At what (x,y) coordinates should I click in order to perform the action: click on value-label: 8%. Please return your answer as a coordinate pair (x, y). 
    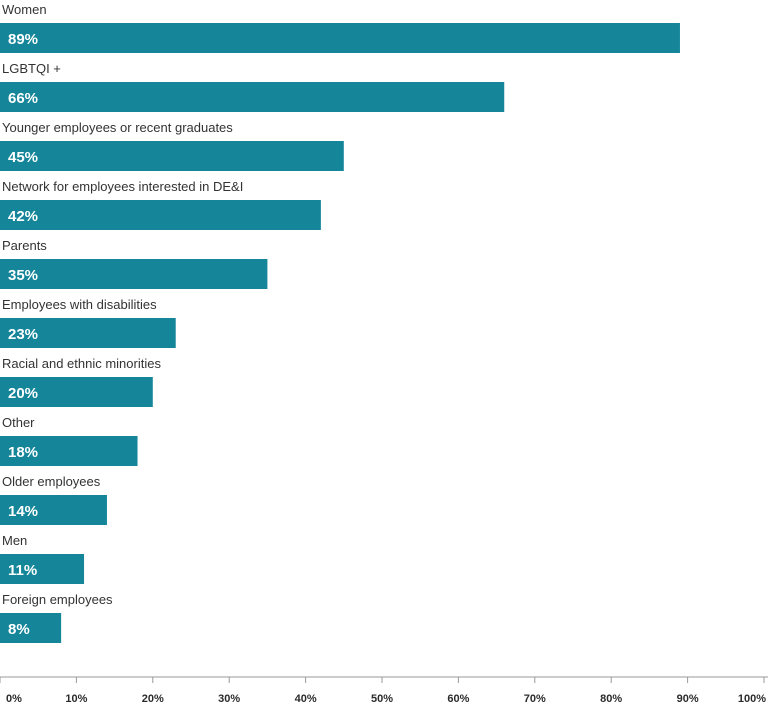
    Looking at the image, I should click on (19, 629).